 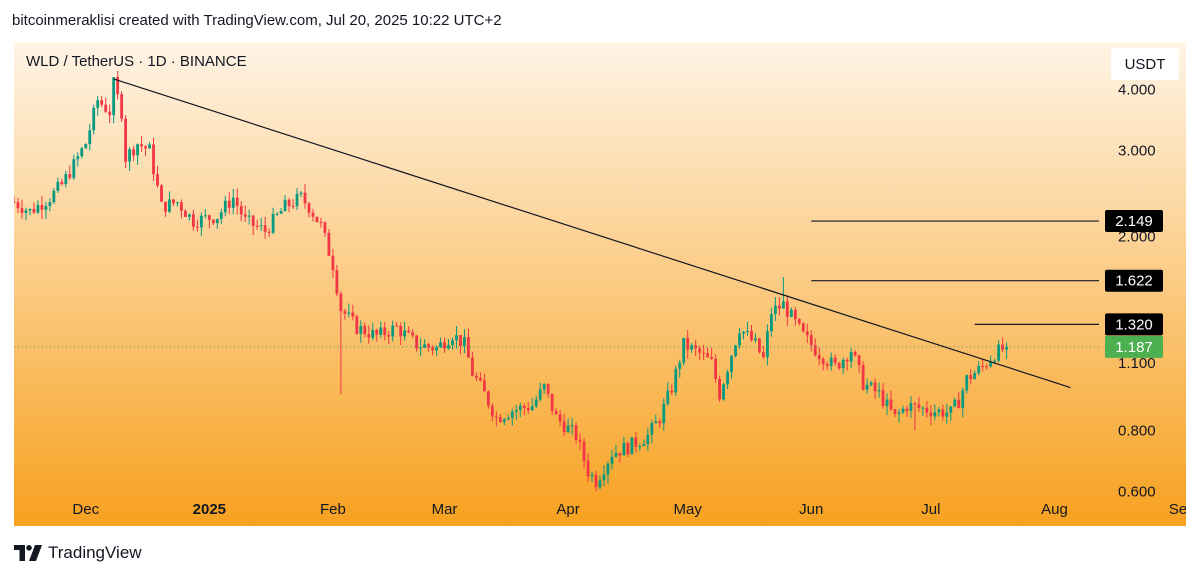 I want to click on last-price-label: 1.187, so click(x=1134, y=347).